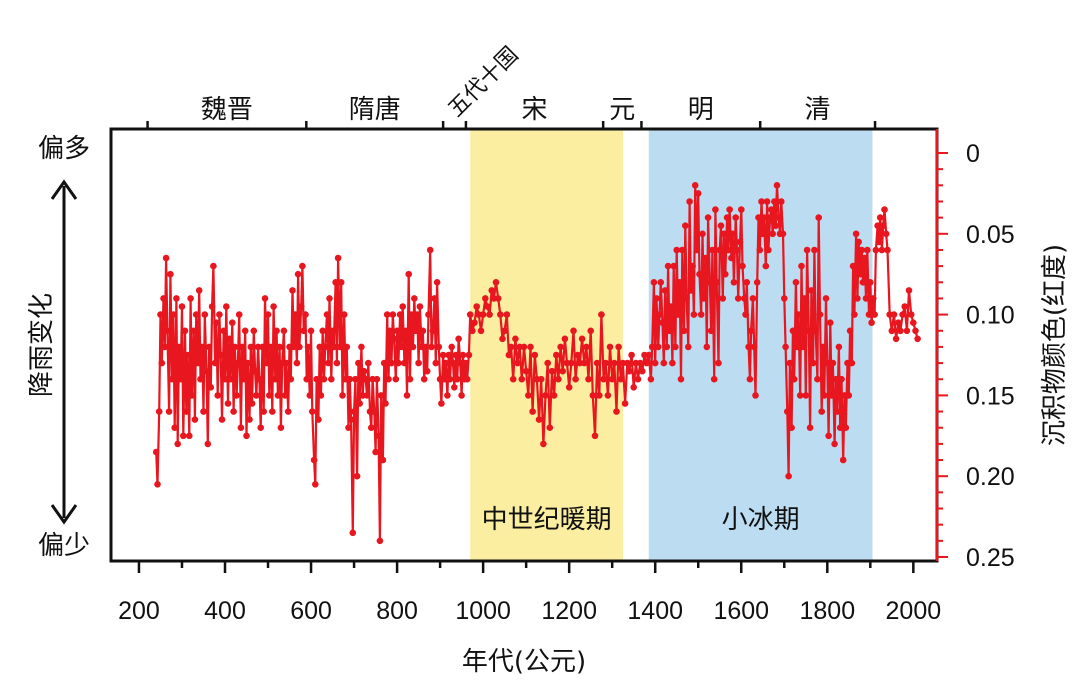 The image size is (1080, 698). I want to click on x-tick-label: 1000, so click(483, 611).